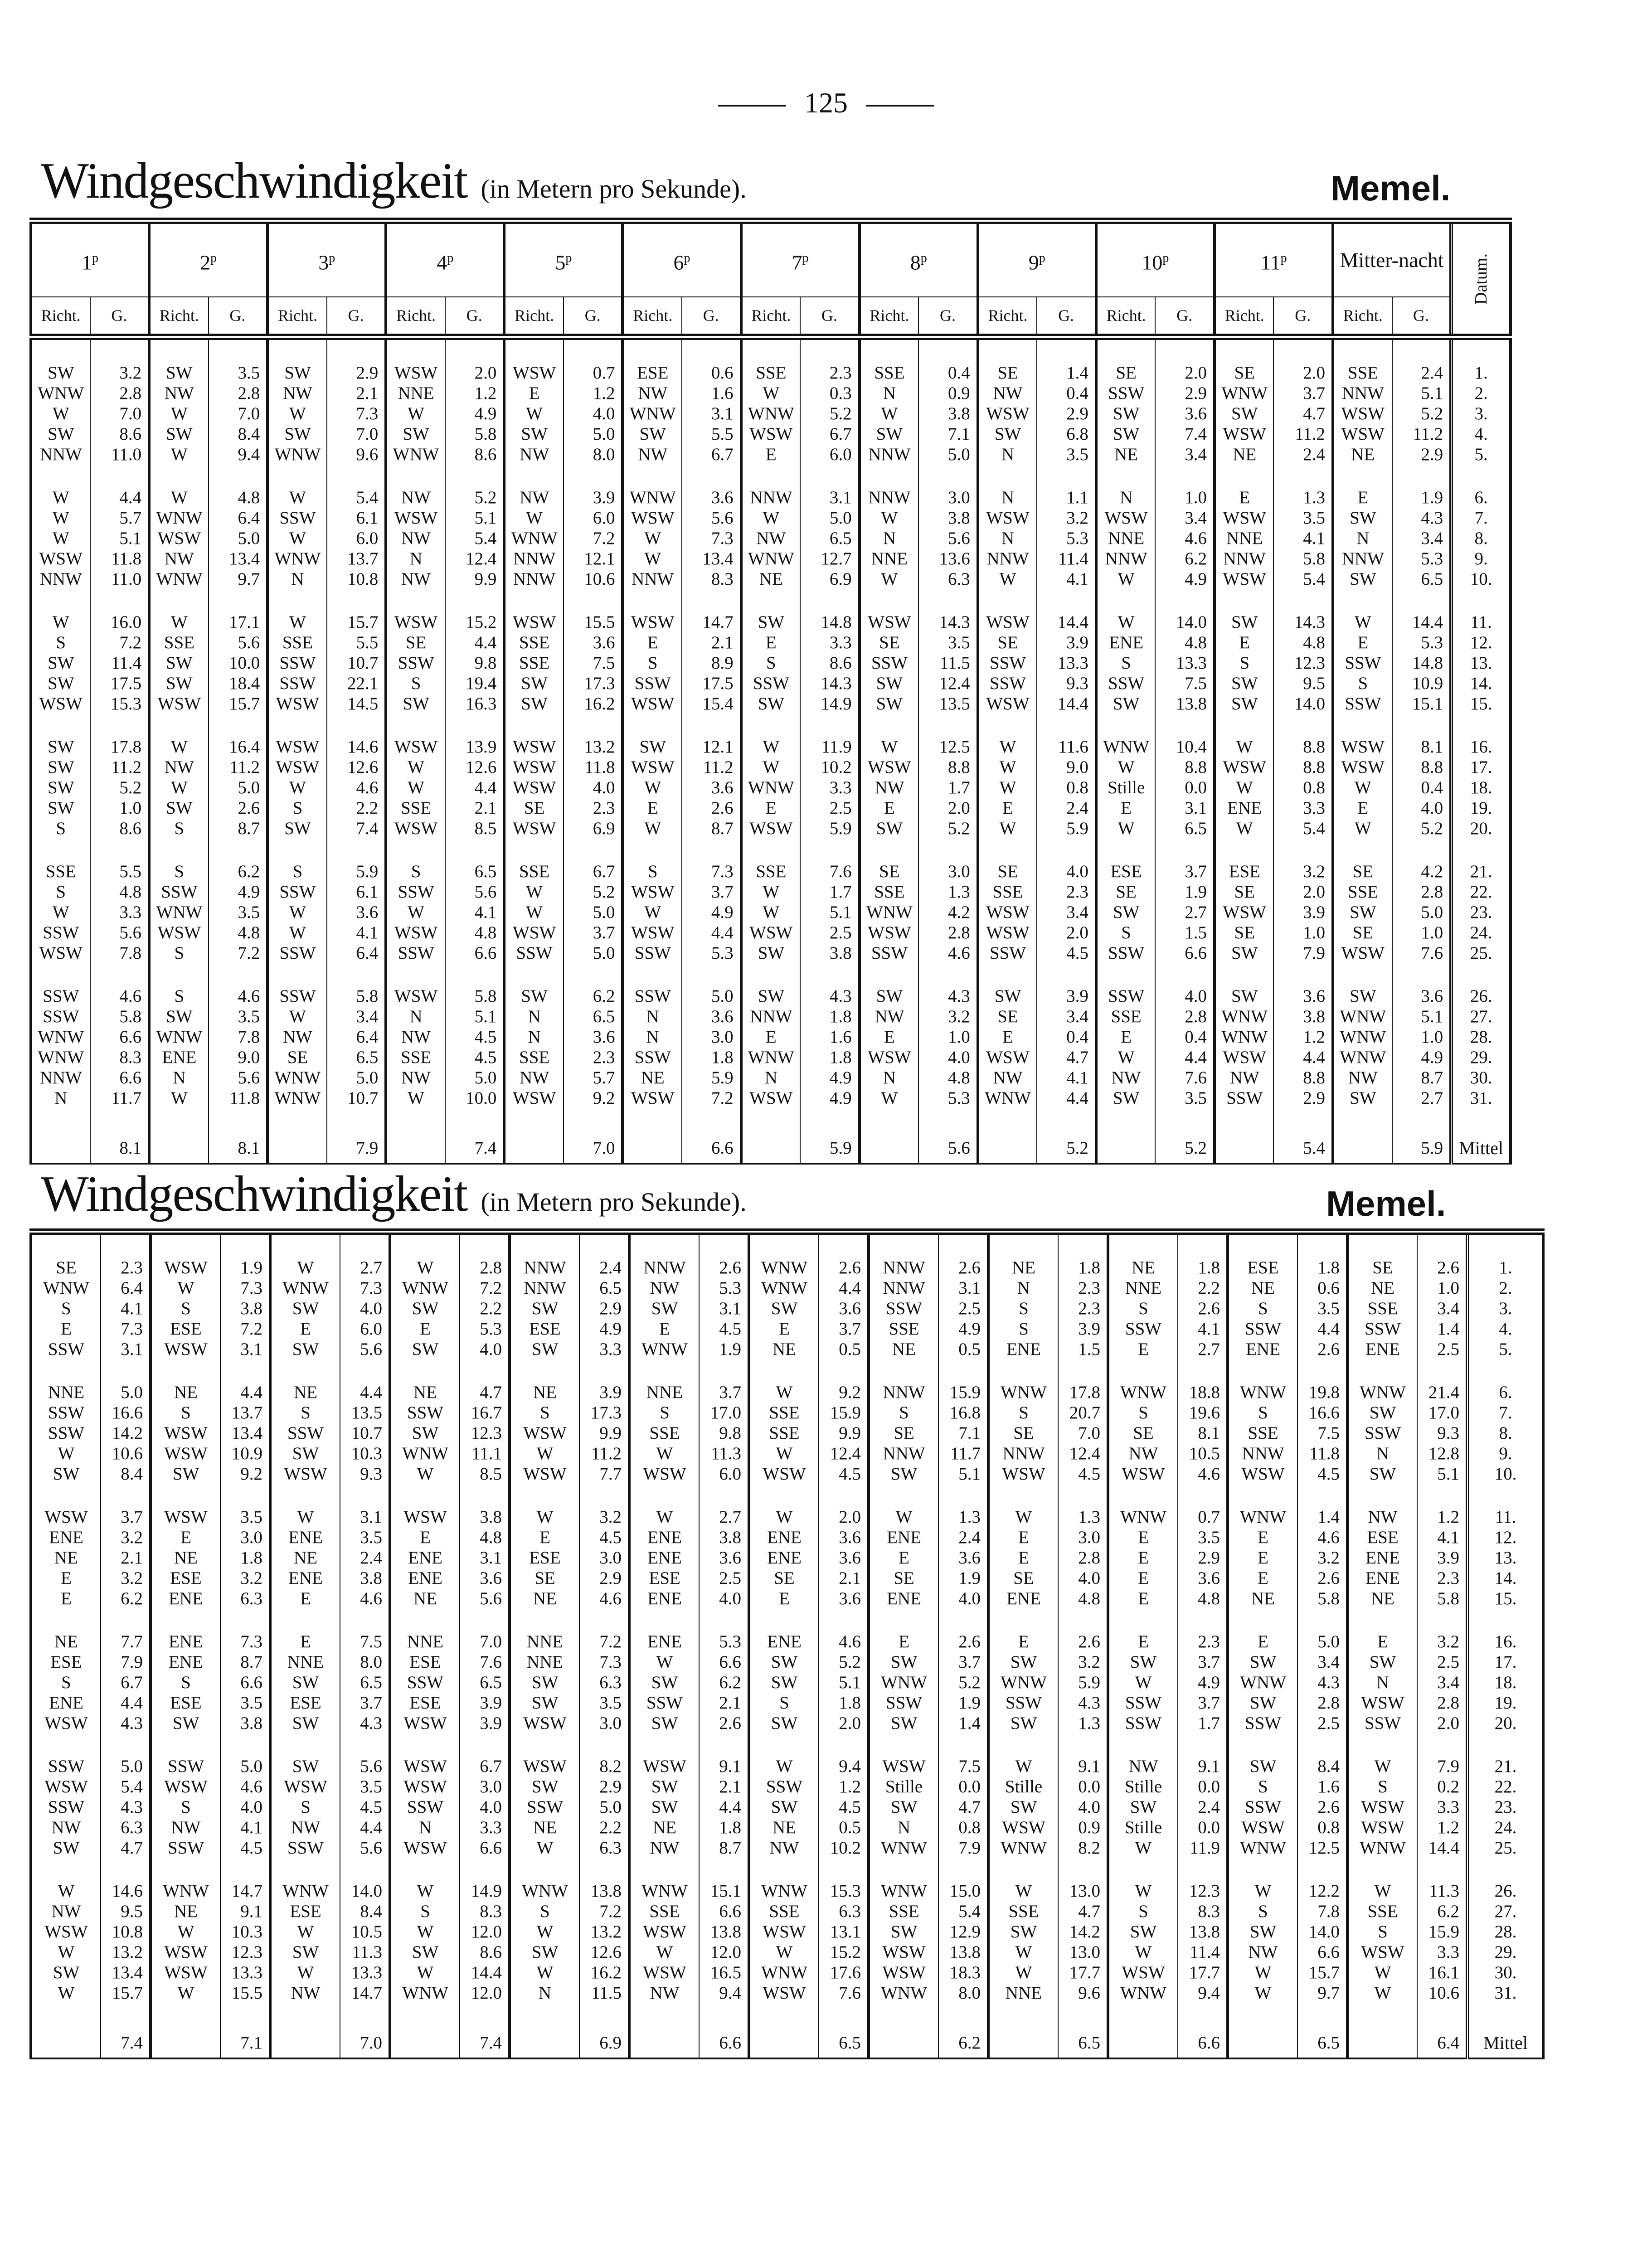 The width and height of the screenshot is (1652, 2257). I want to click on day-label: 18., so click(1480, 788).